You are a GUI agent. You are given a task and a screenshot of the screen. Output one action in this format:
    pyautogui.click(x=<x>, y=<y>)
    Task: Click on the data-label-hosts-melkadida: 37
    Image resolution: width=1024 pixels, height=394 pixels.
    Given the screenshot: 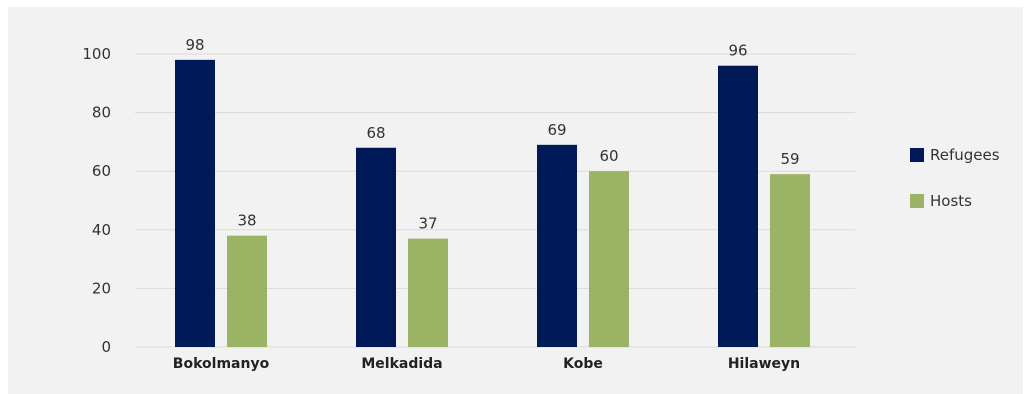 What is the action you would take?
    pyautogui.click(x=427, y=224)
    